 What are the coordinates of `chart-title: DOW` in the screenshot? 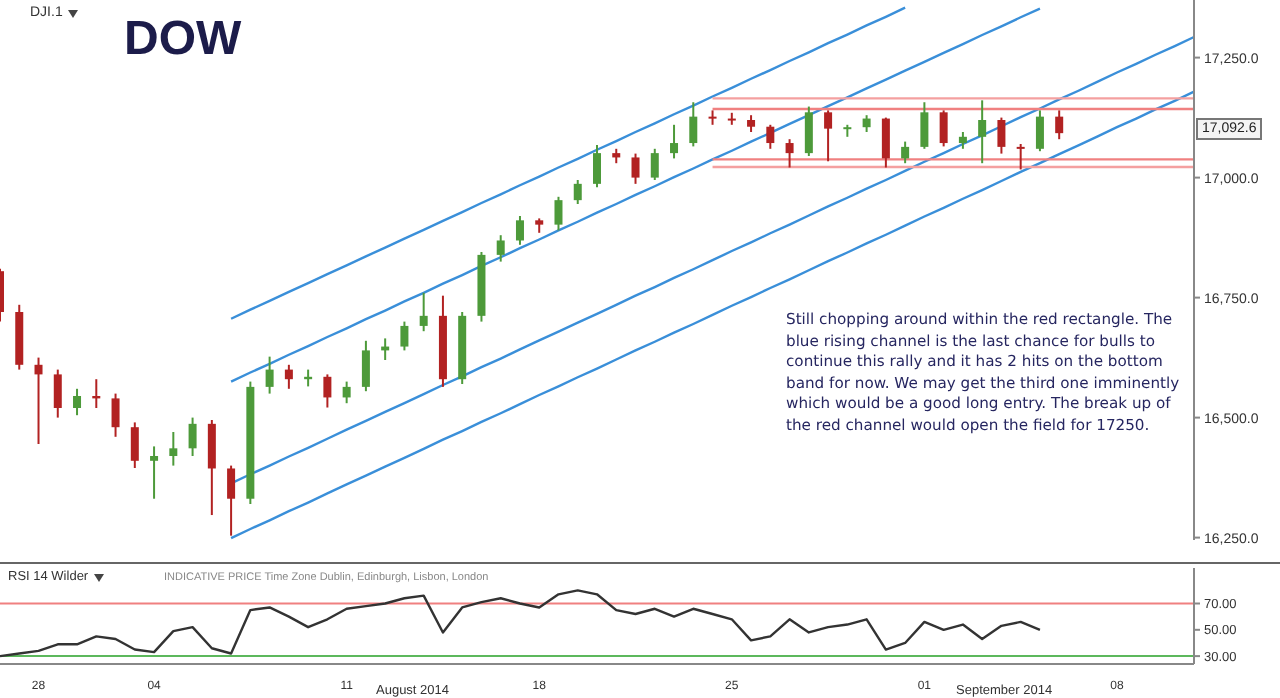 It's located at (183, 40).